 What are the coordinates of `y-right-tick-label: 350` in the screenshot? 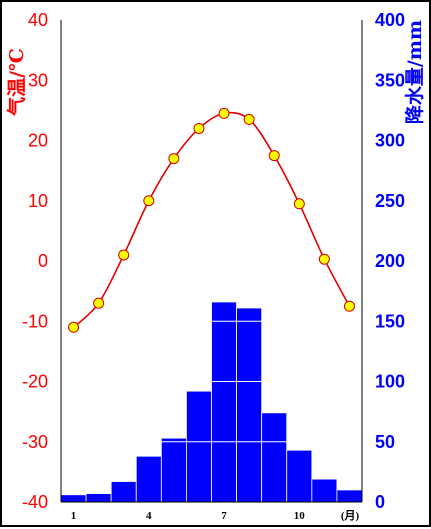 It's located at (390, 80).